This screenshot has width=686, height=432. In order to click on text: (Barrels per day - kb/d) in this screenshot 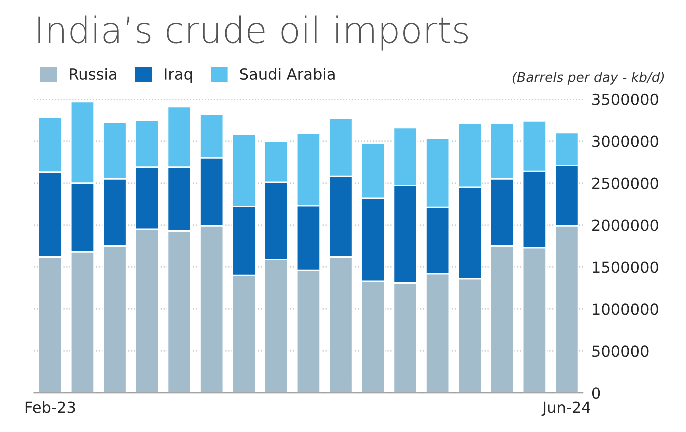, I will do `click(588, 78)`.